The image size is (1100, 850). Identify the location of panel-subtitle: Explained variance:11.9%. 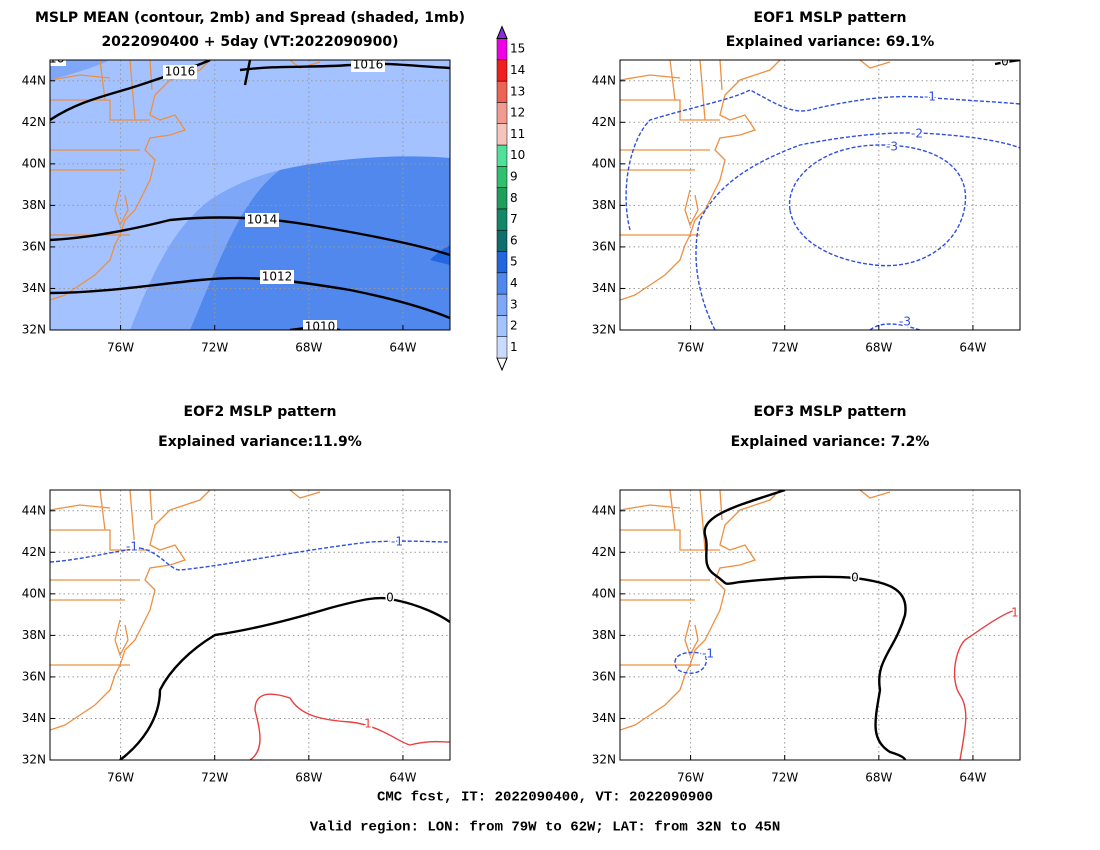
(260, 442).